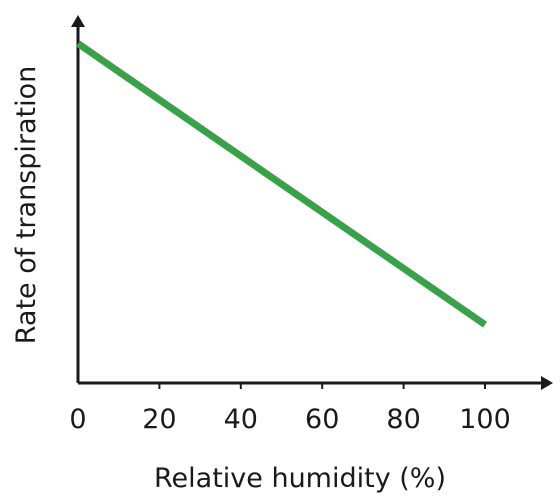  I want to click on x-tick-label: 80, so click(403, 419).